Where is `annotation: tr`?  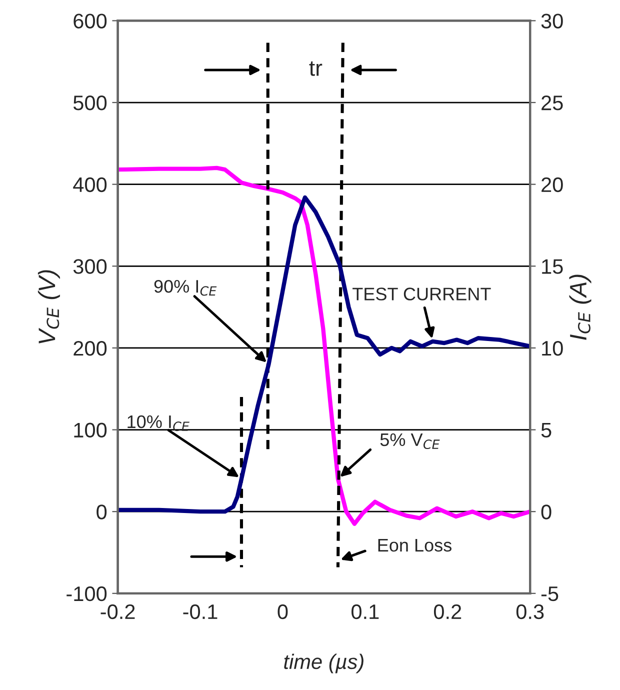 annotation: tr is located at coordinates (315, 68).